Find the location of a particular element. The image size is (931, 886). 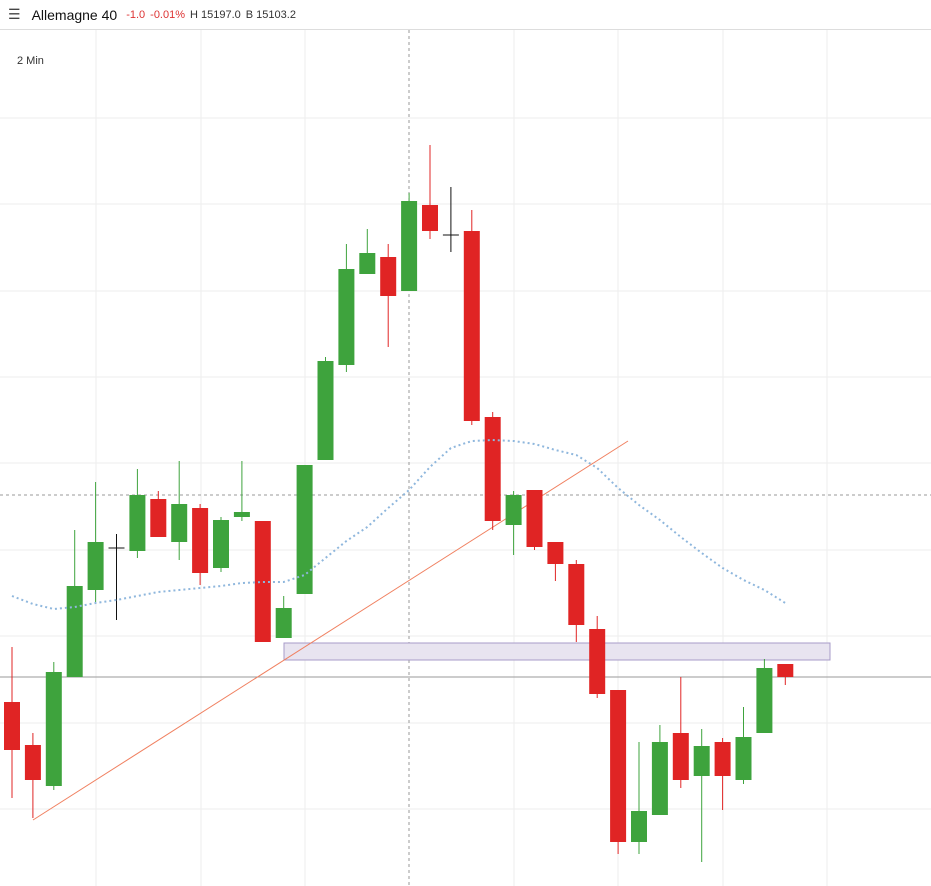

symbol: Allemagne 40 is located at coordinates (74, 14).